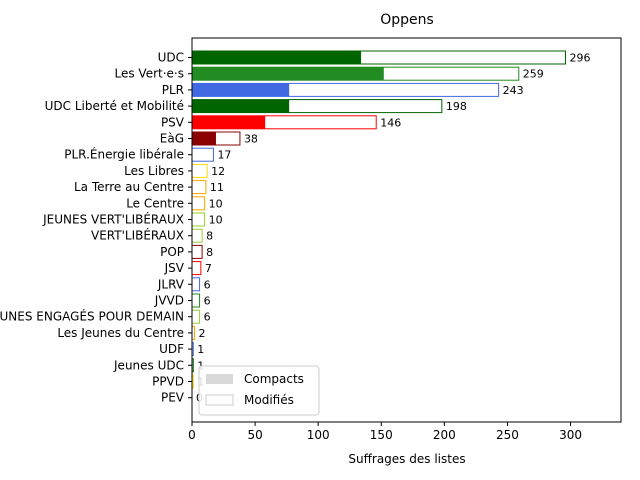  What do you see at coordinates (456, 106) in the screenshot?
I see `value-label: 198` at bounding box center [456, 106].